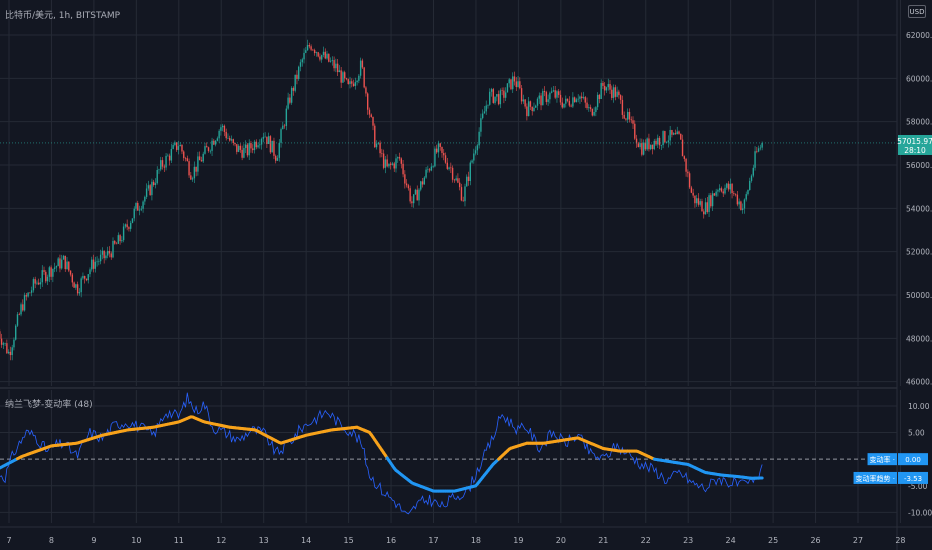 This screenshot has width=932, height=550. What do you see at coordinates (8, 540) in the screenshot?
I see `x-tick-label: 7` at bounding box center [8, 540].